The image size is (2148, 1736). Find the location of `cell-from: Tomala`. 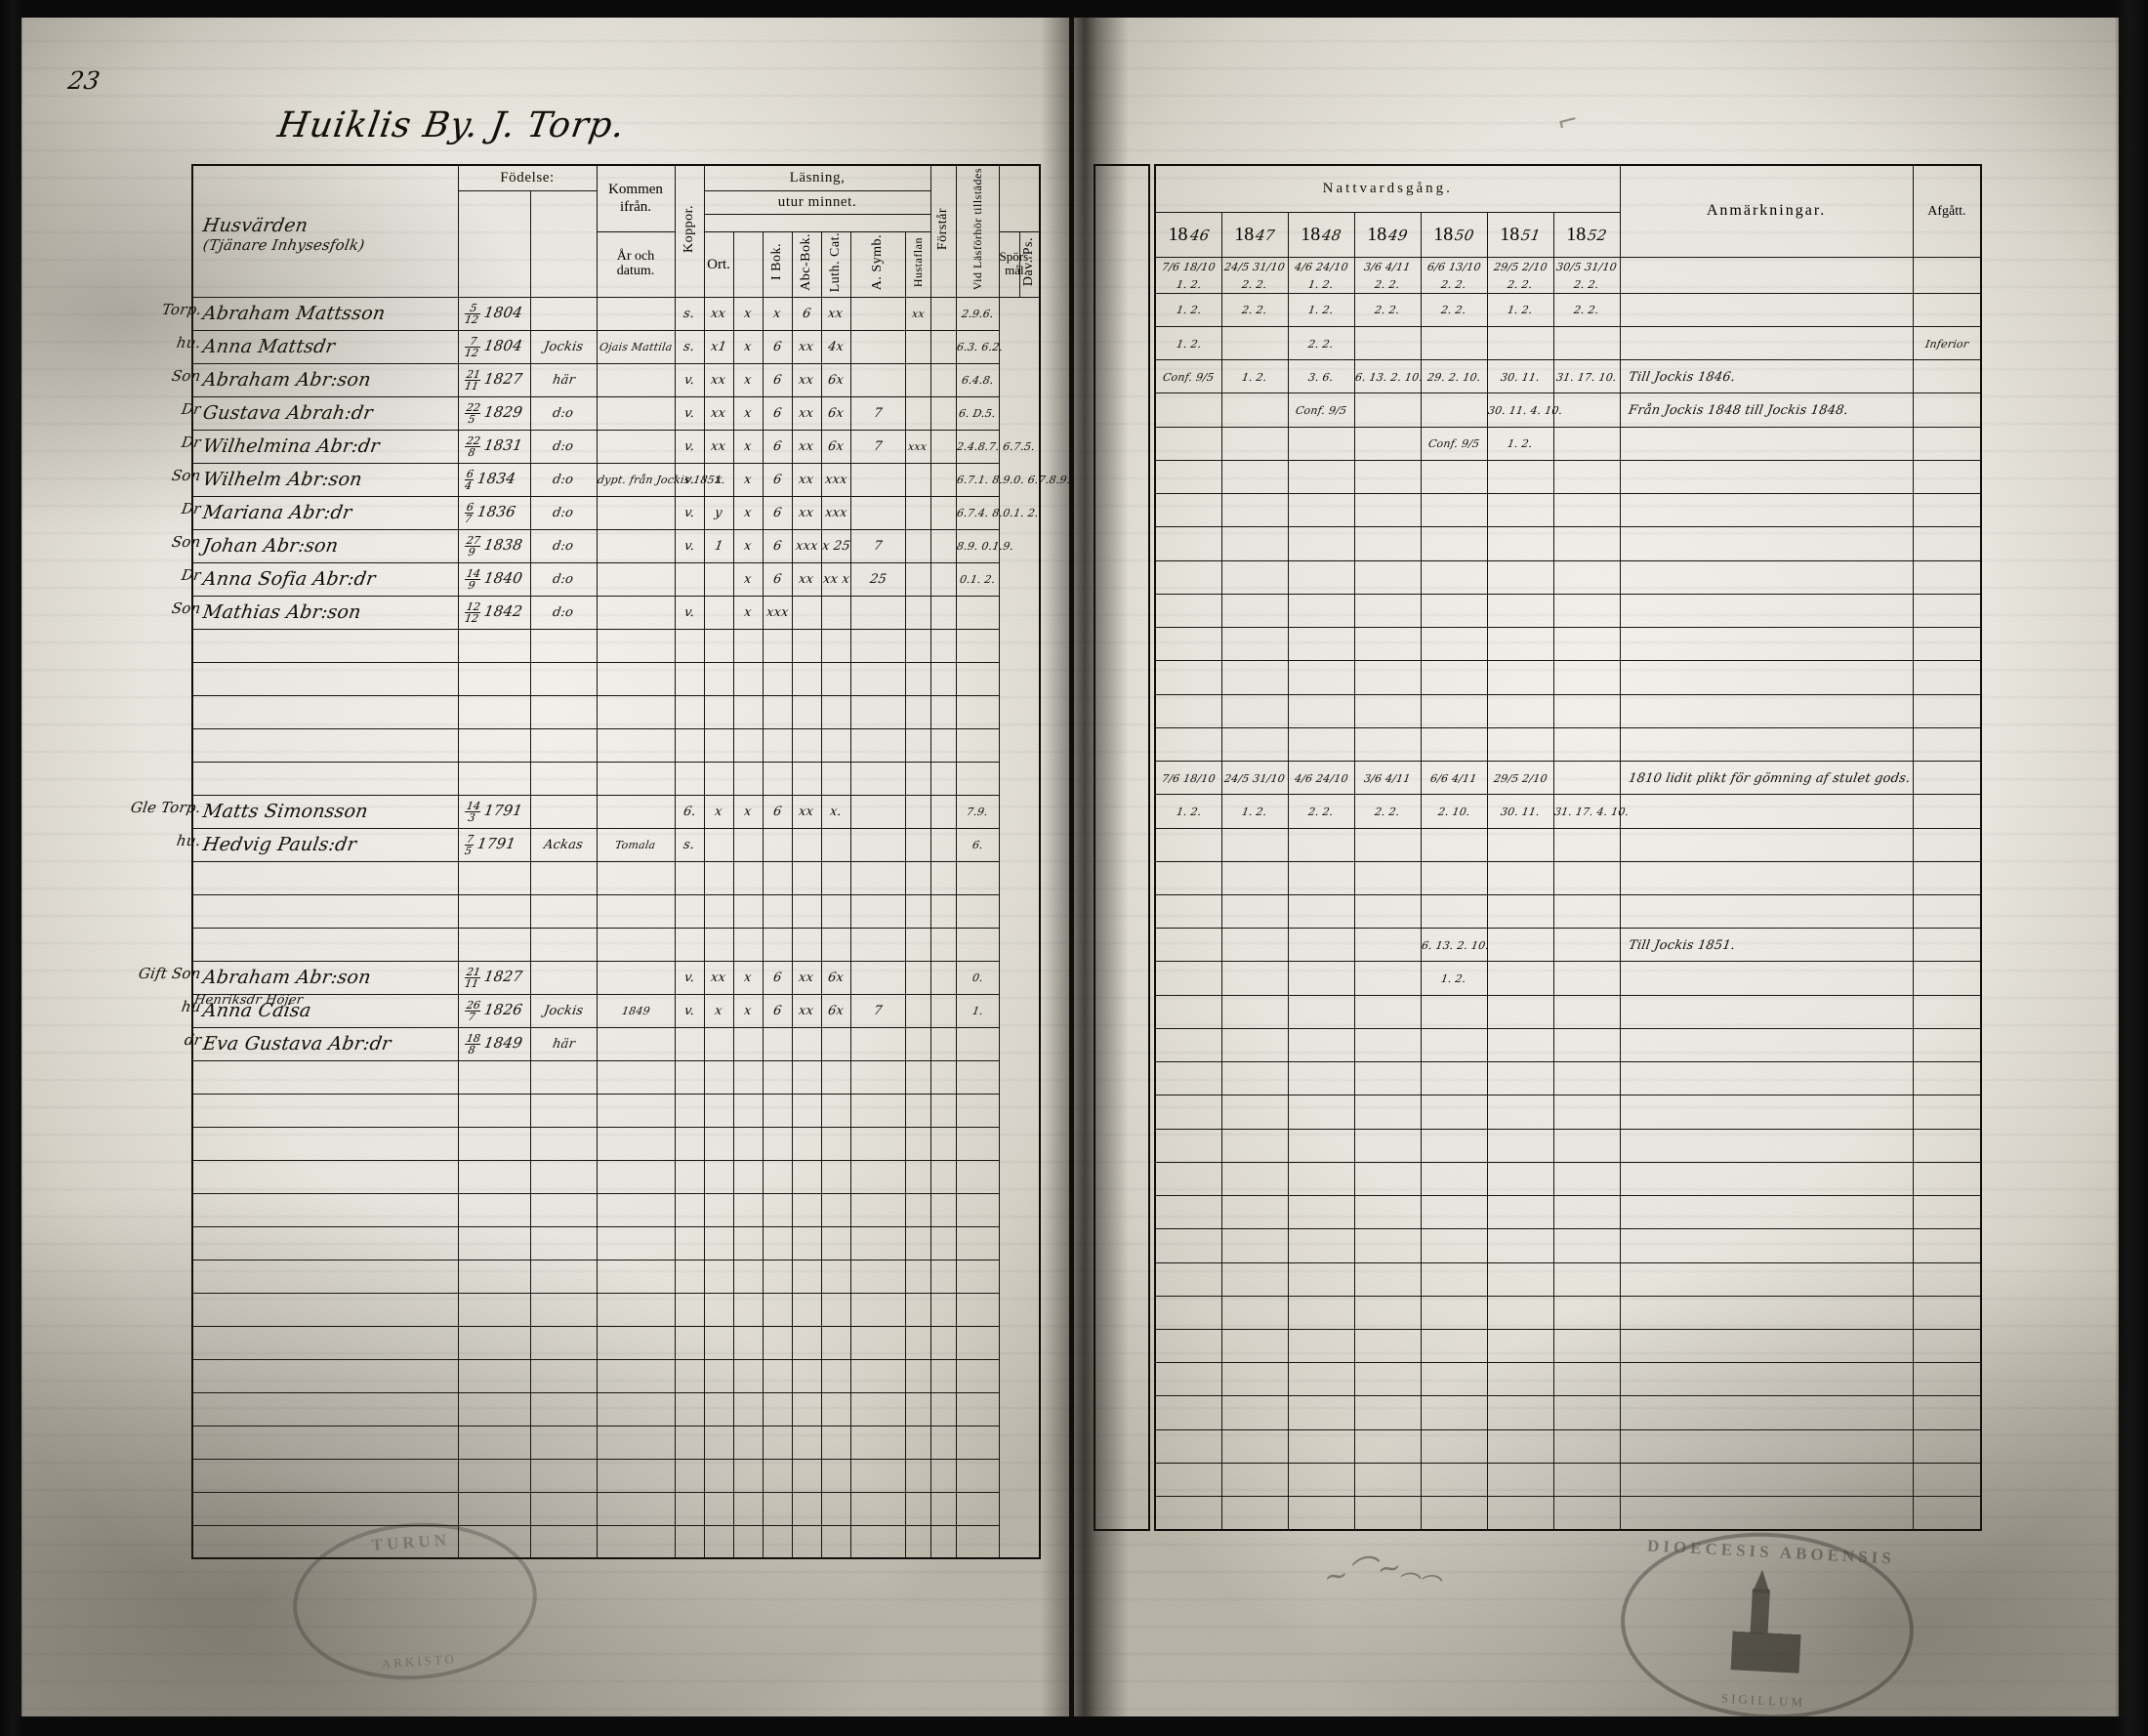

cell-from: Tomala is located at coordinates (636, 844).